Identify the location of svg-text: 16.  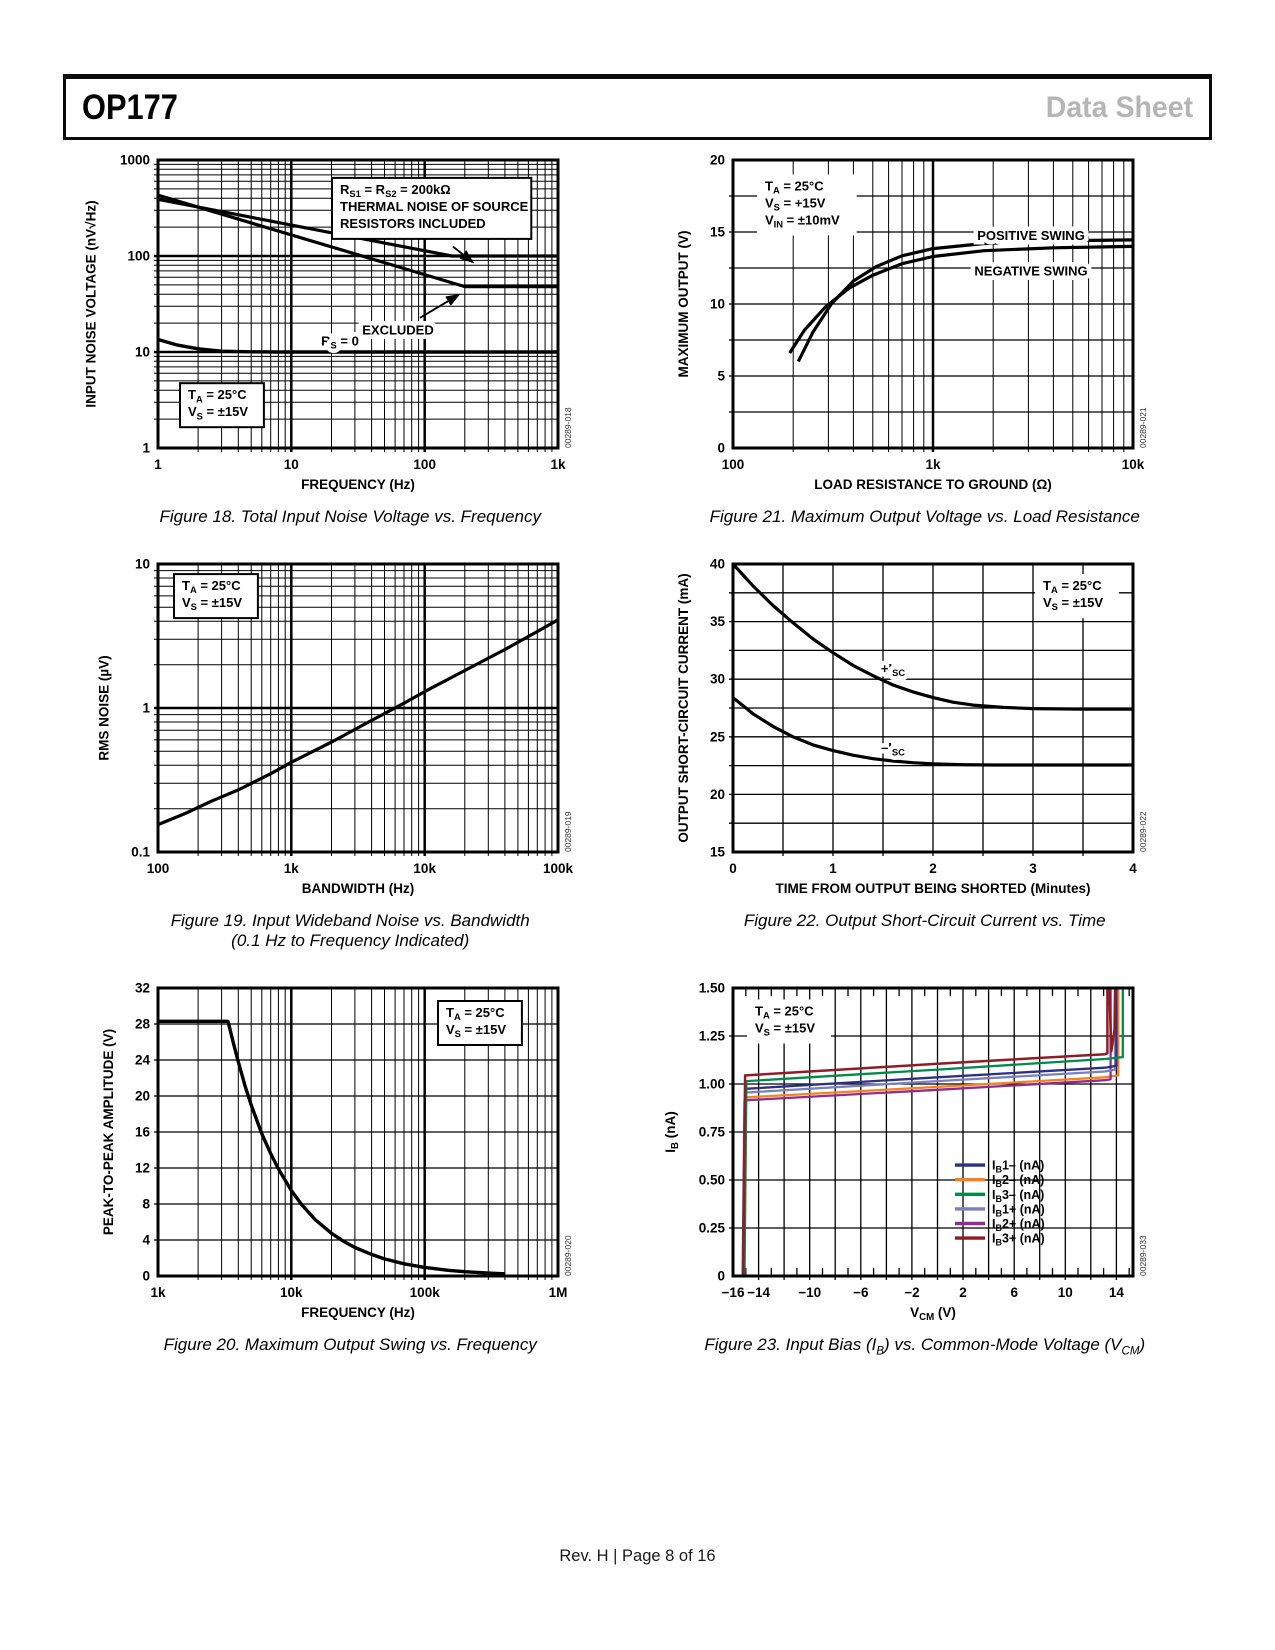
(143, 1132).